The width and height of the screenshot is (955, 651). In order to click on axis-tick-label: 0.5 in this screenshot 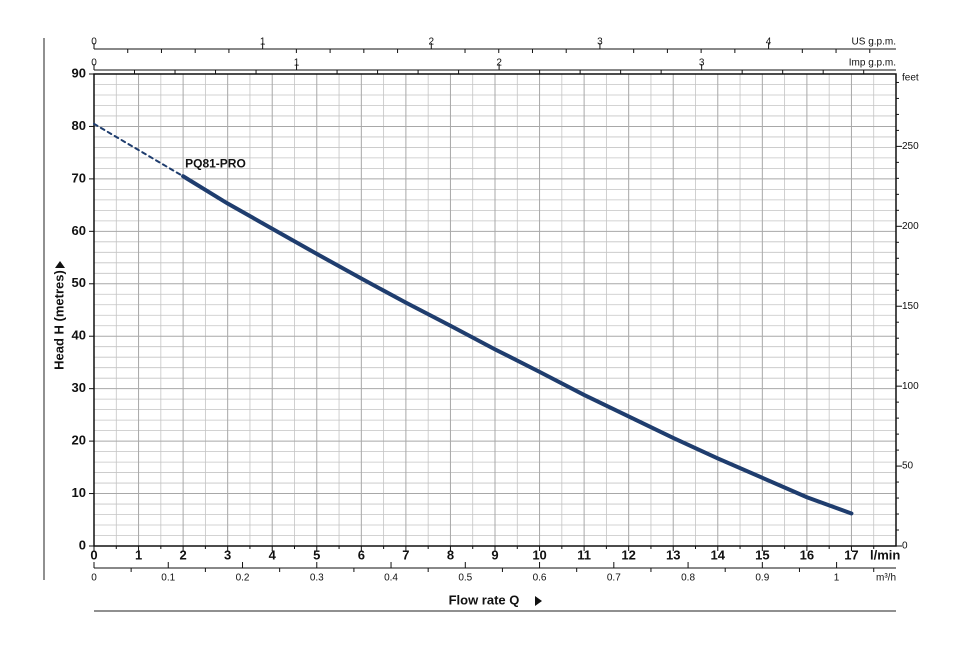, I will do `click(465, 578)`.